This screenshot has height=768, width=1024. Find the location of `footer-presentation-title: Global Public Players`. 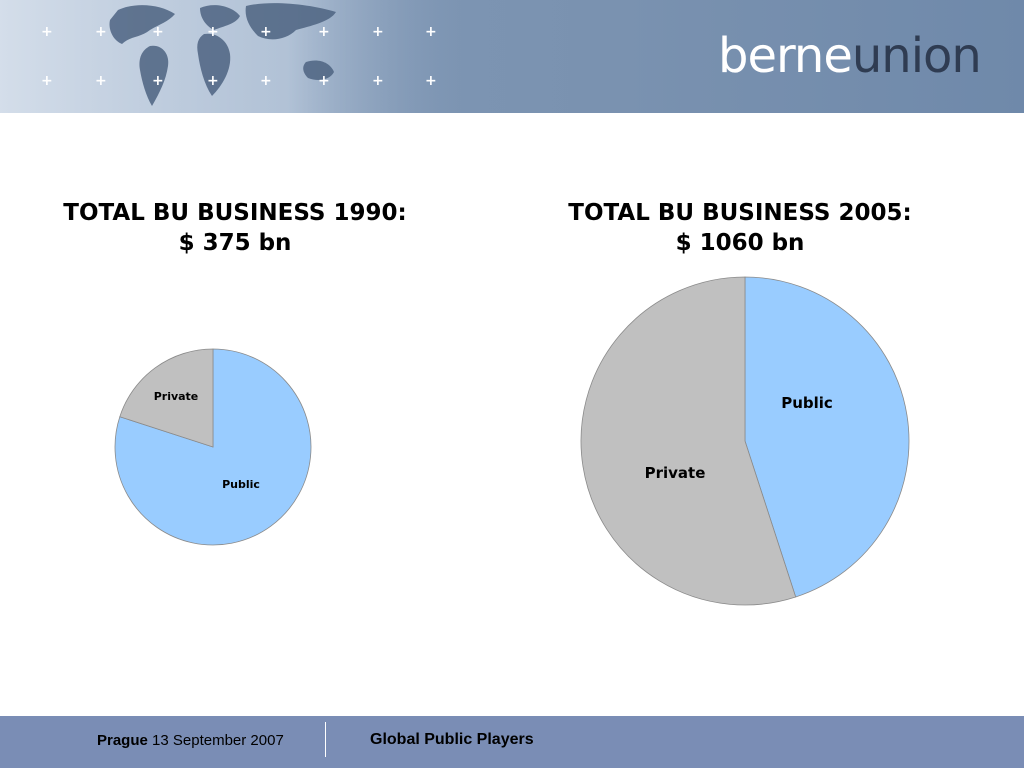

footer-presentation-title: Global Public Players is located at coordinates (452, 739).